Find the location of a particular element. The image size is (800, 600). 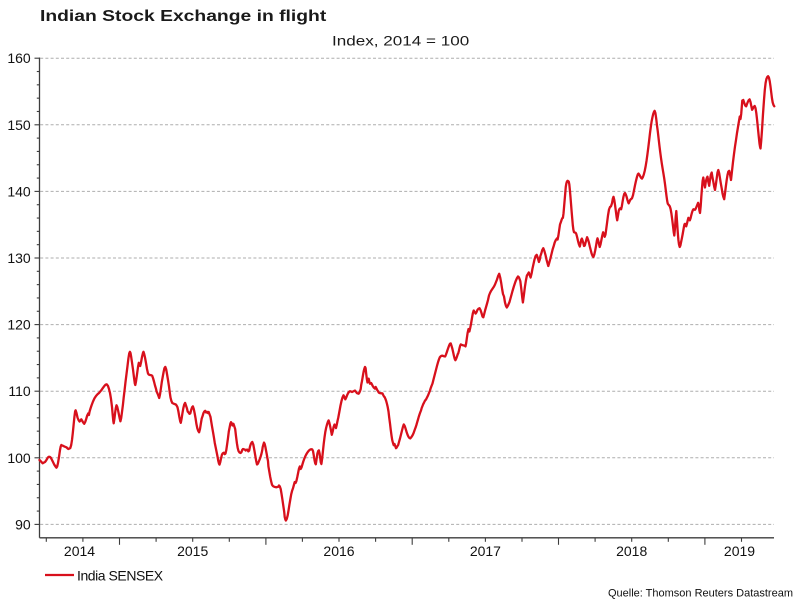

svg-text: 140 is located at coordinates (19, 191).